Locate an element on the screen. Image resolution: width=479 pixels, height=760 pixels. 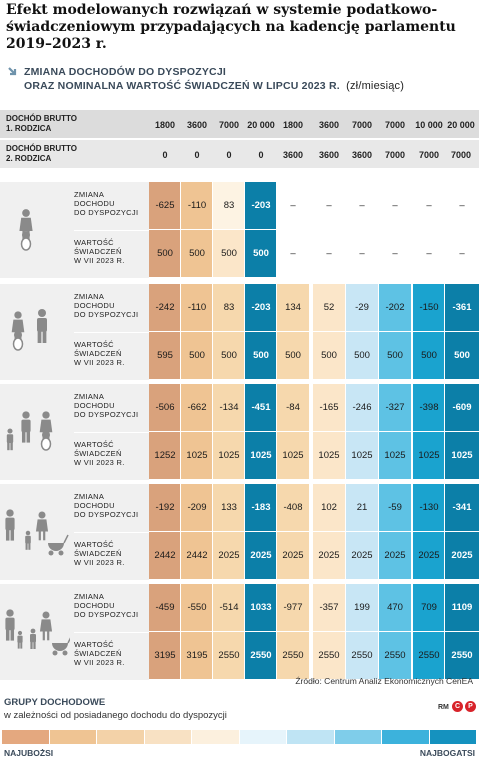
table-cell-value: -341 is located at coordinates (462, 507).